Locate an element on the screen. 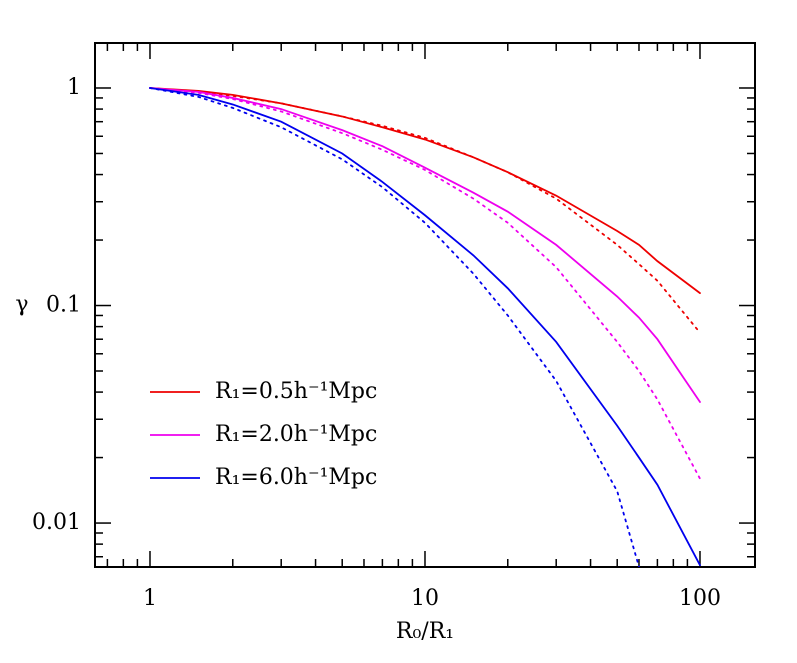  x-tick-label: 100 is located at coordinates (700, 598).